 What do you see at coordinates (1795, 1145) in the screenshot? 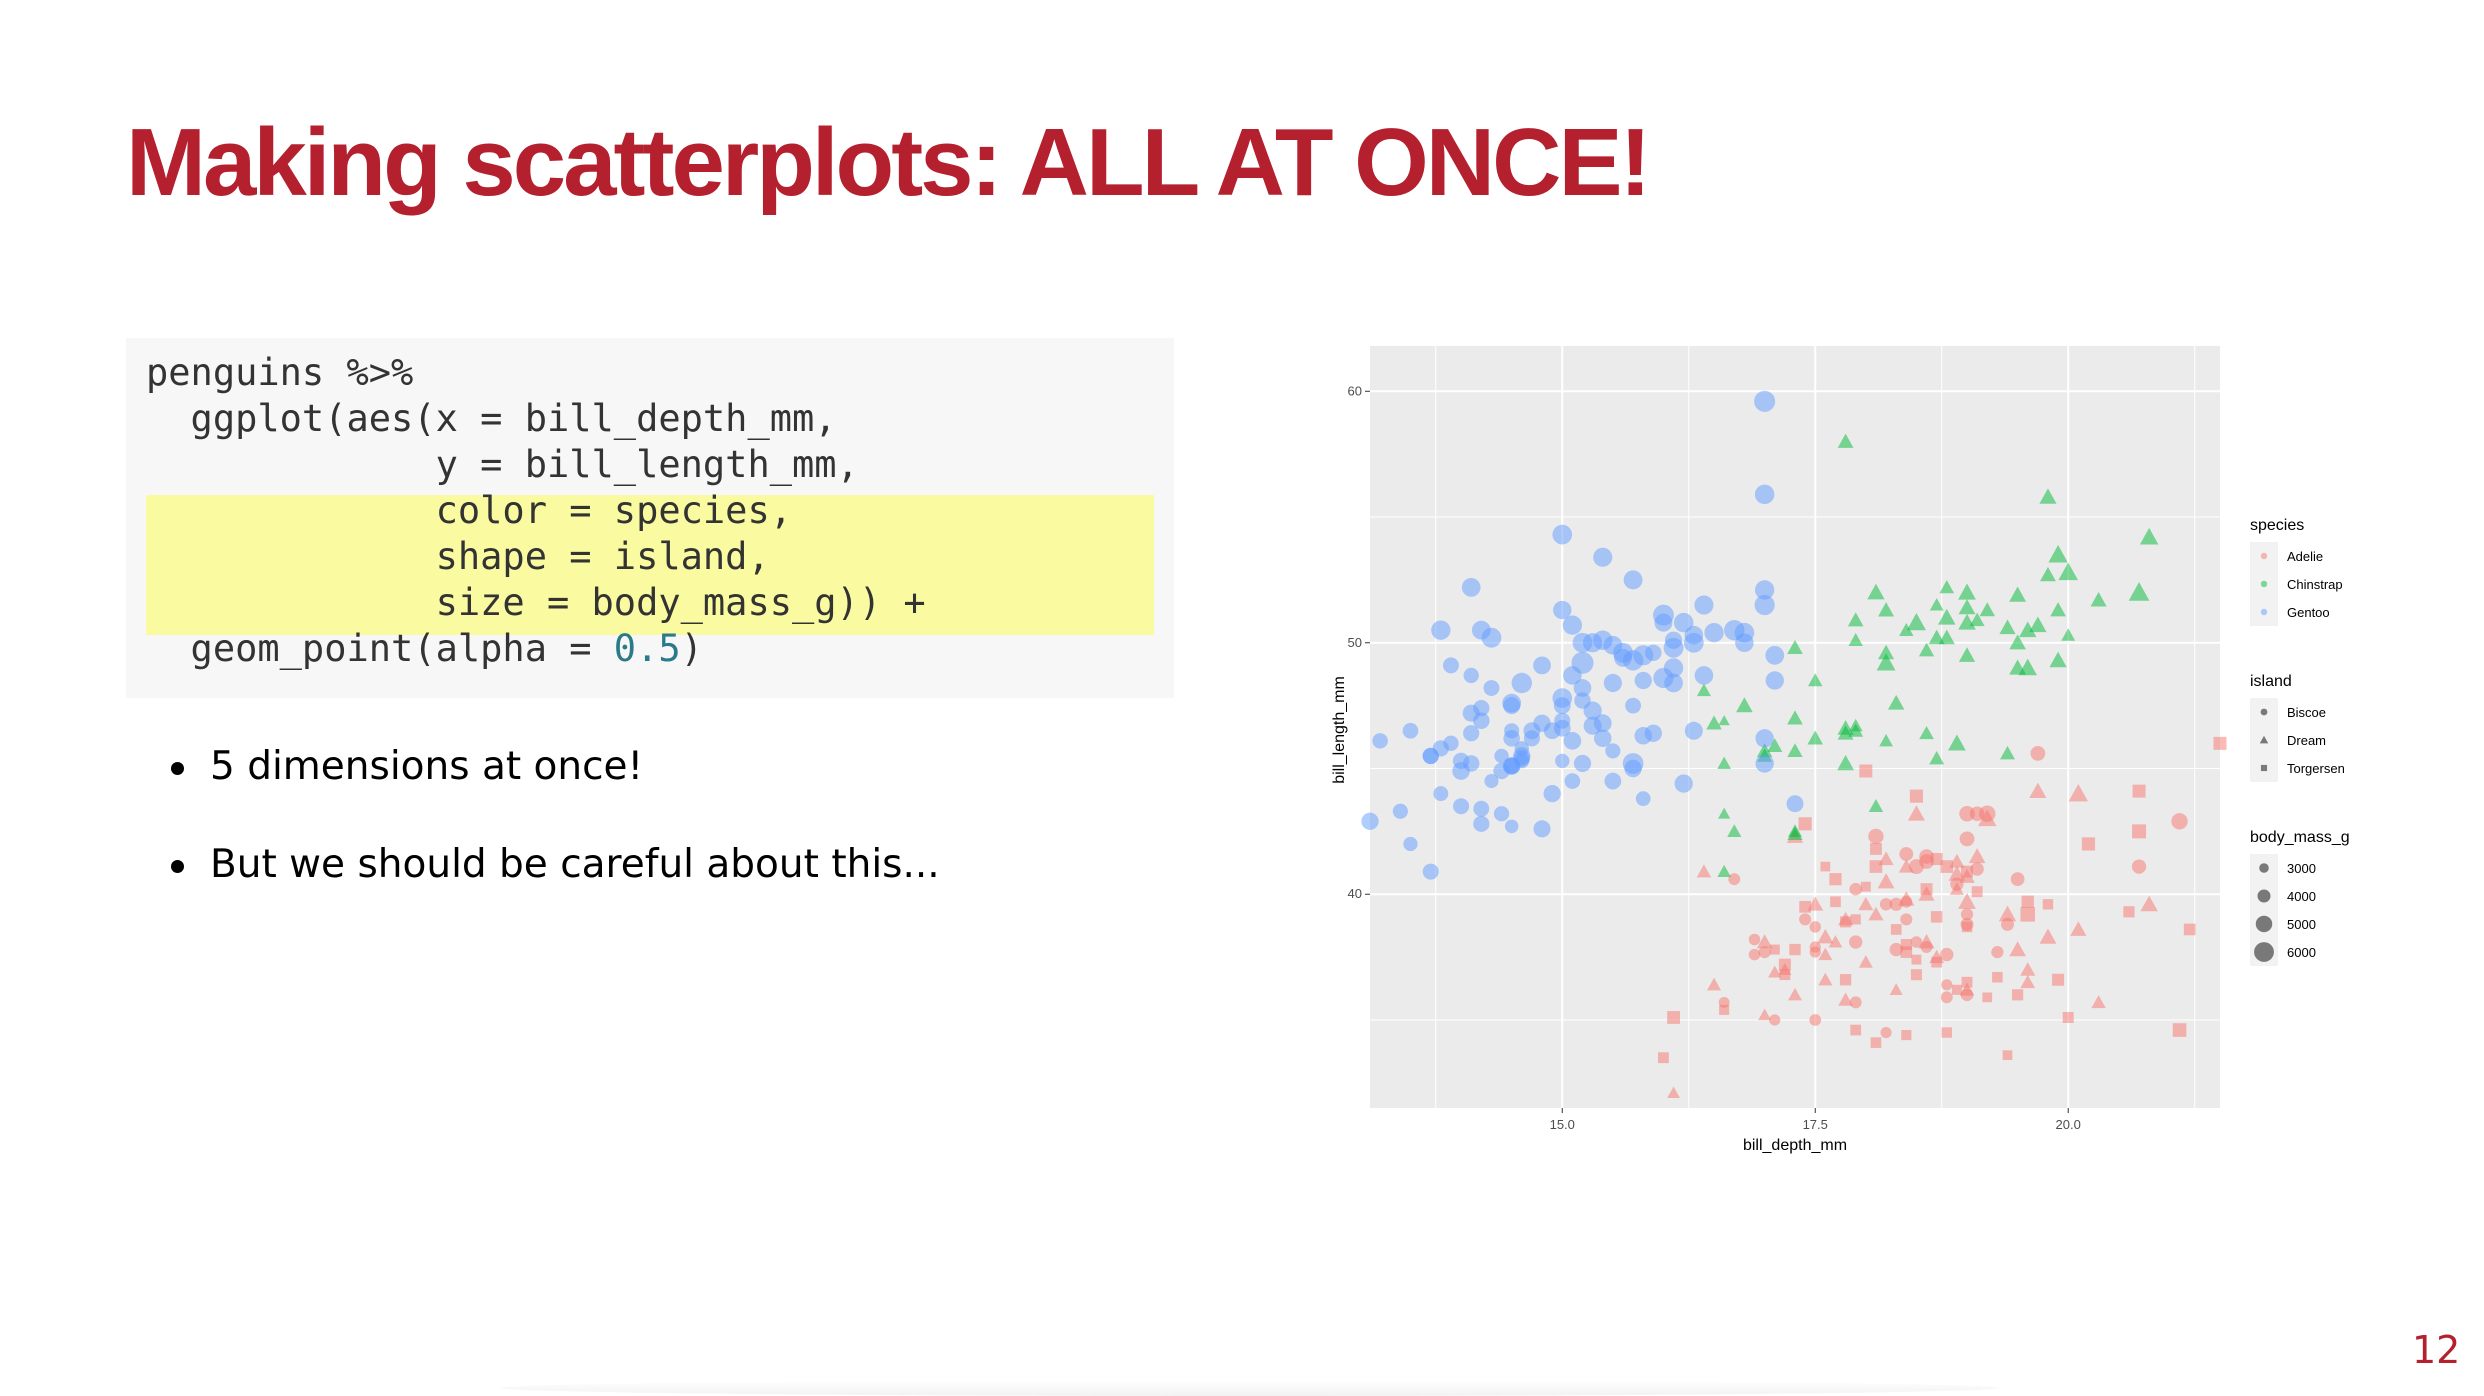
I see `x-axis-label: bill_depth_mm` at bounding box center [1795, 1145].